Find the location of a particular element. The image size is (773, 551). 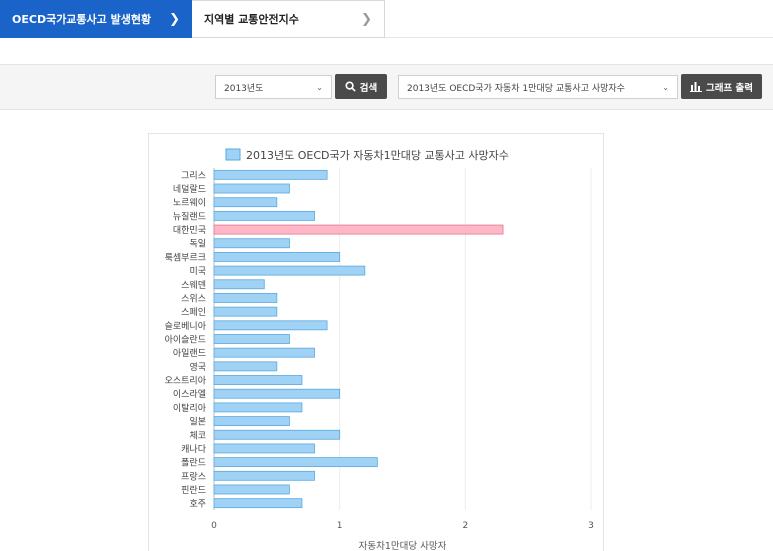

search-button: 검색 is located at coordinates (361, 86).